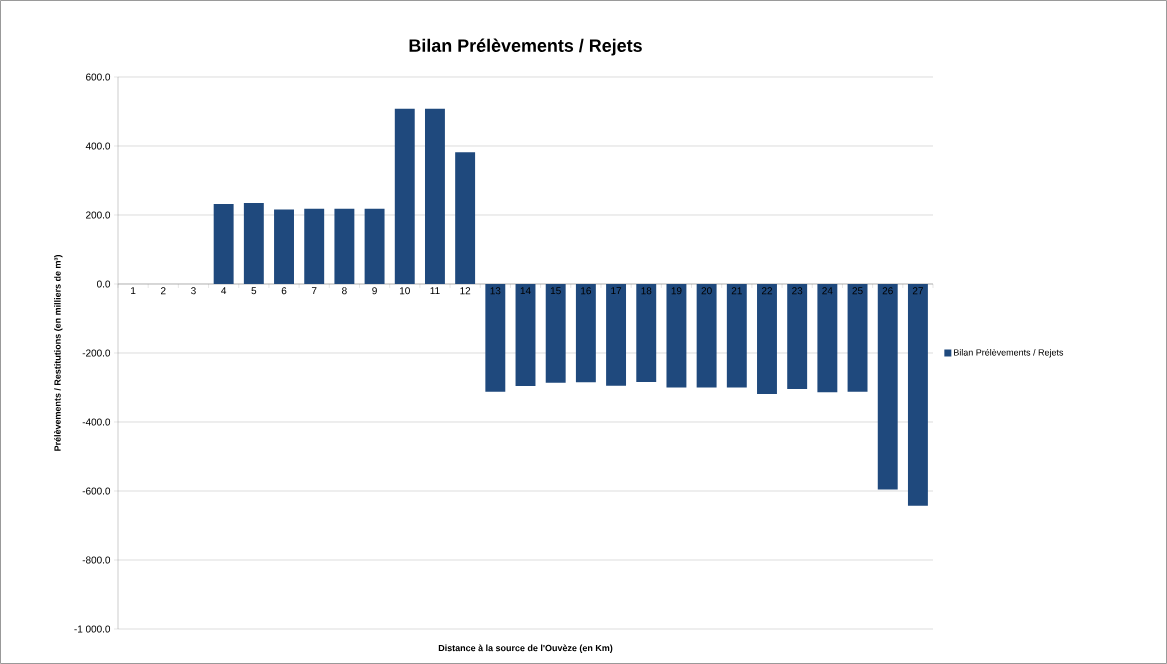 The width and height of the screenshot is (1167, 664). What do you see at coordinates (104, 284) in the screenshot?
I see `y-tick-label: 0.0` at bounding box center [104, 284].